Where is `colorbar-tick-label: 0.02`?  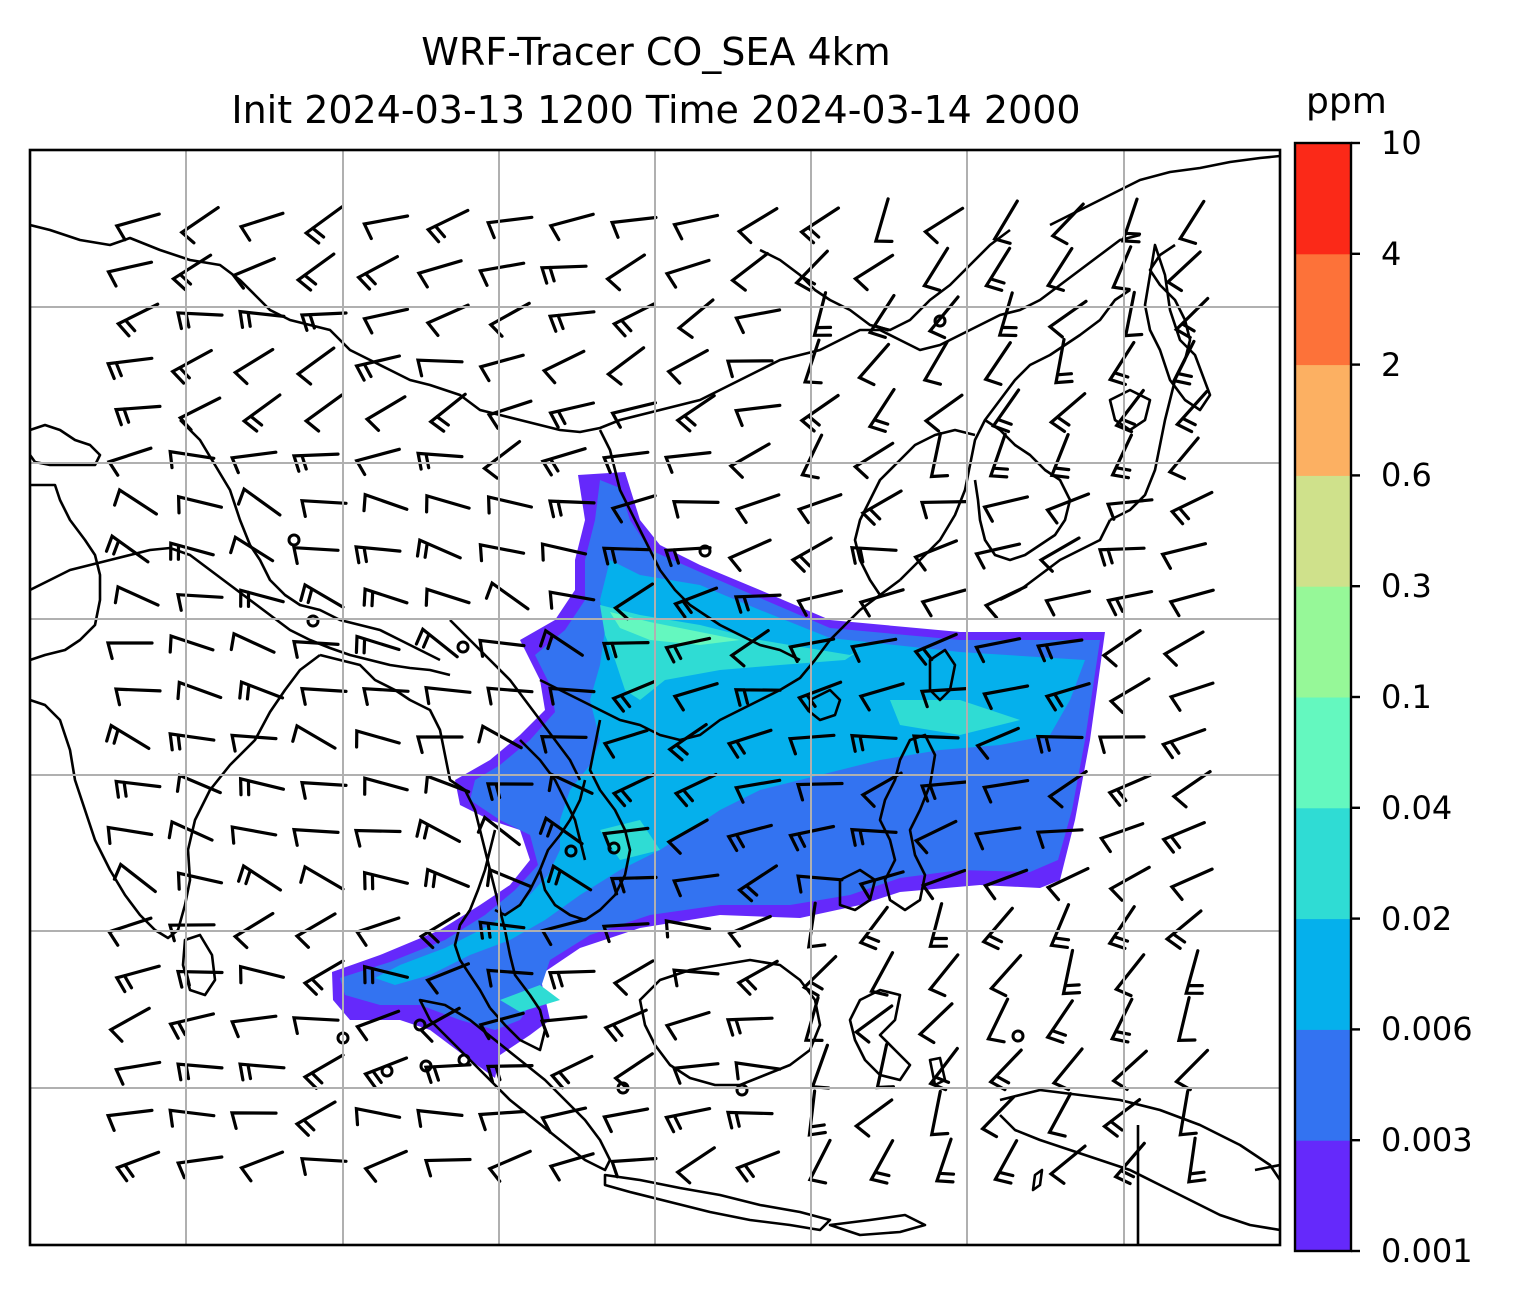 colorbar-tick-label: 0.02 is located at coordinates (1417, 918).